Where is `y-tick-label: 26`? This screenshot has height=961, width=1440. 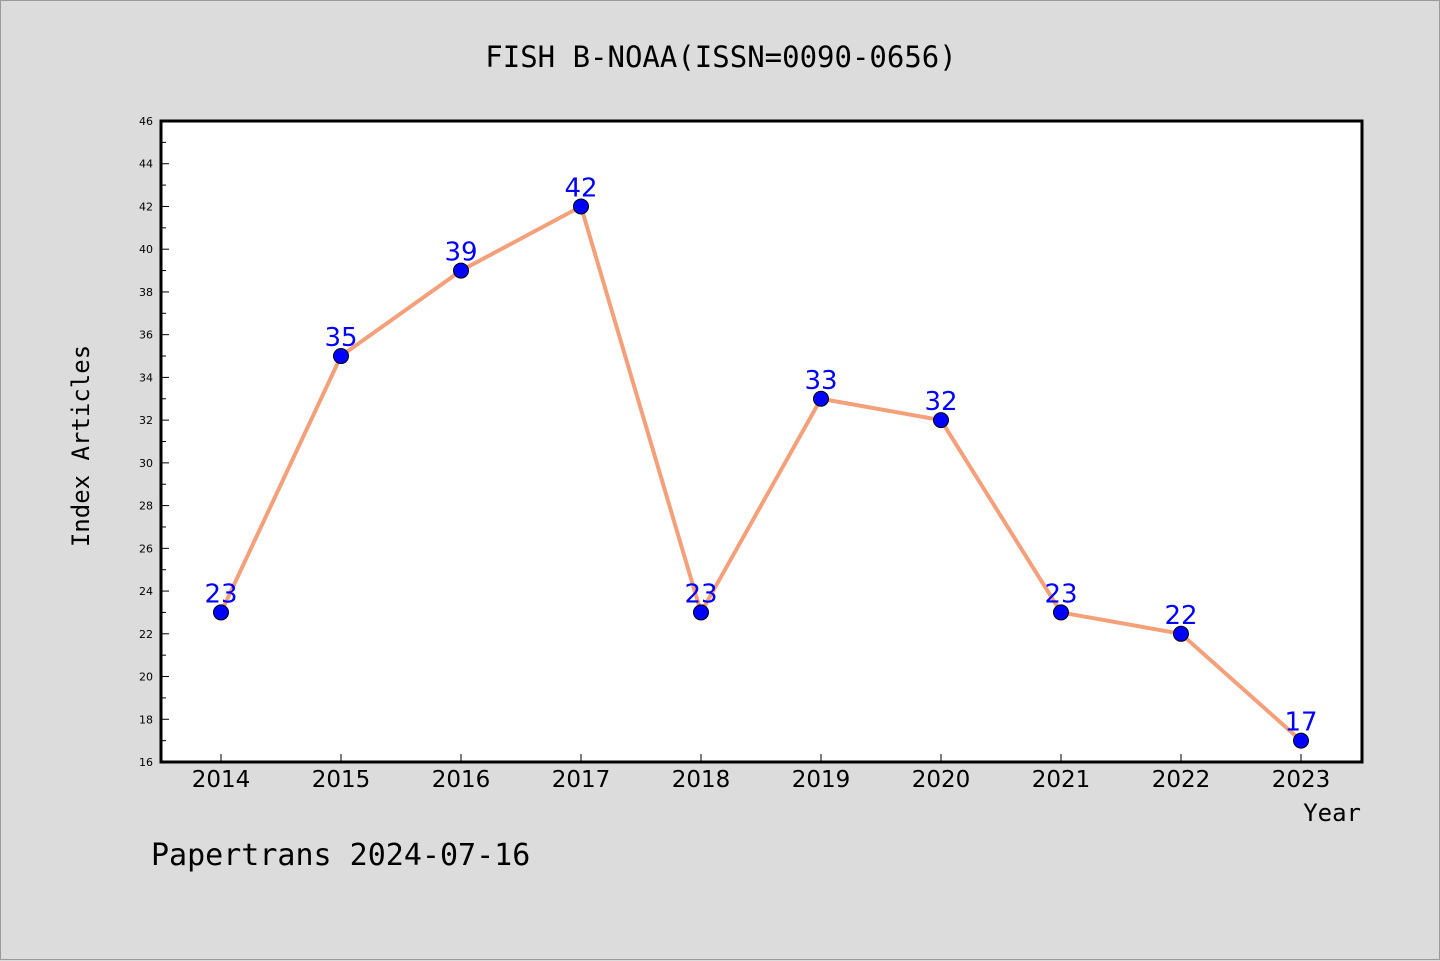 y-tick-label: 26 is located at coordinates (146, 548).